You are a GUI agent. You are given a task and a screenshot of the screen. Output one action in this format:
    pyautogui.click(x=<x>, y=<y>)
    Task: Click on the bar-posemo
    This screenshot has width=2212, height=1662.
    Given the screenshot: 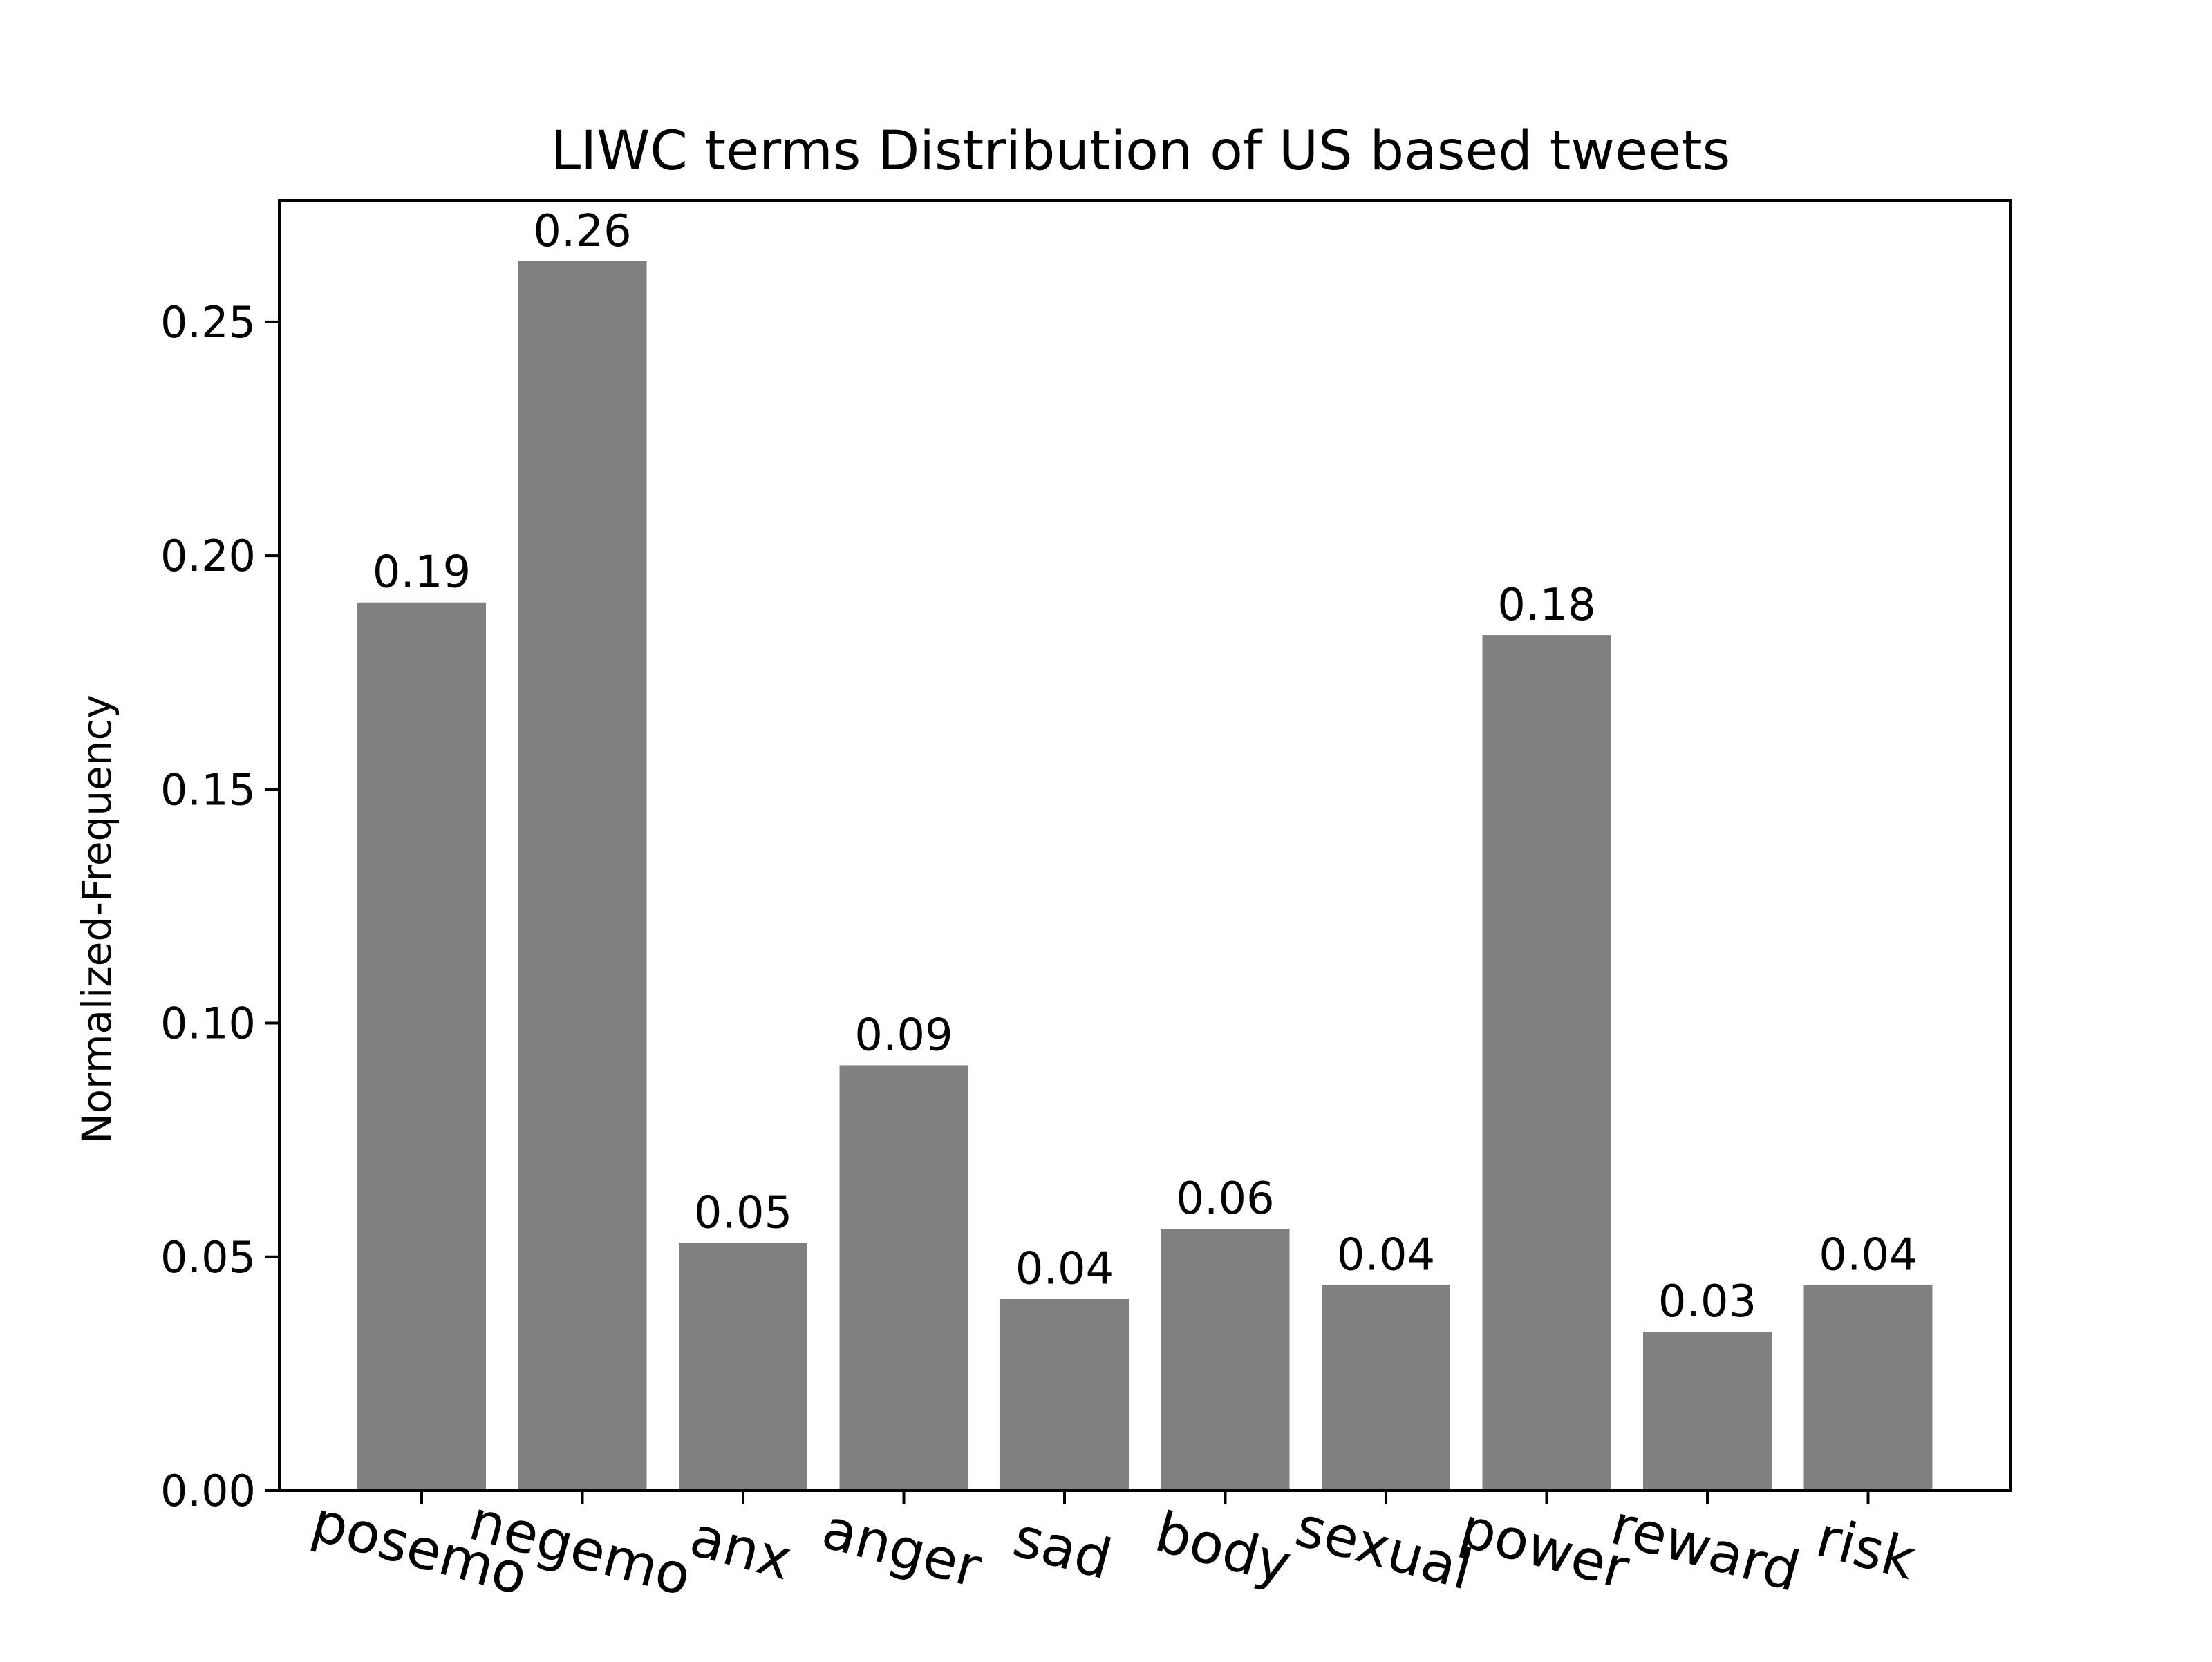 What is the action you would take?
    pyautogui.click(x=421, y=1046)
    